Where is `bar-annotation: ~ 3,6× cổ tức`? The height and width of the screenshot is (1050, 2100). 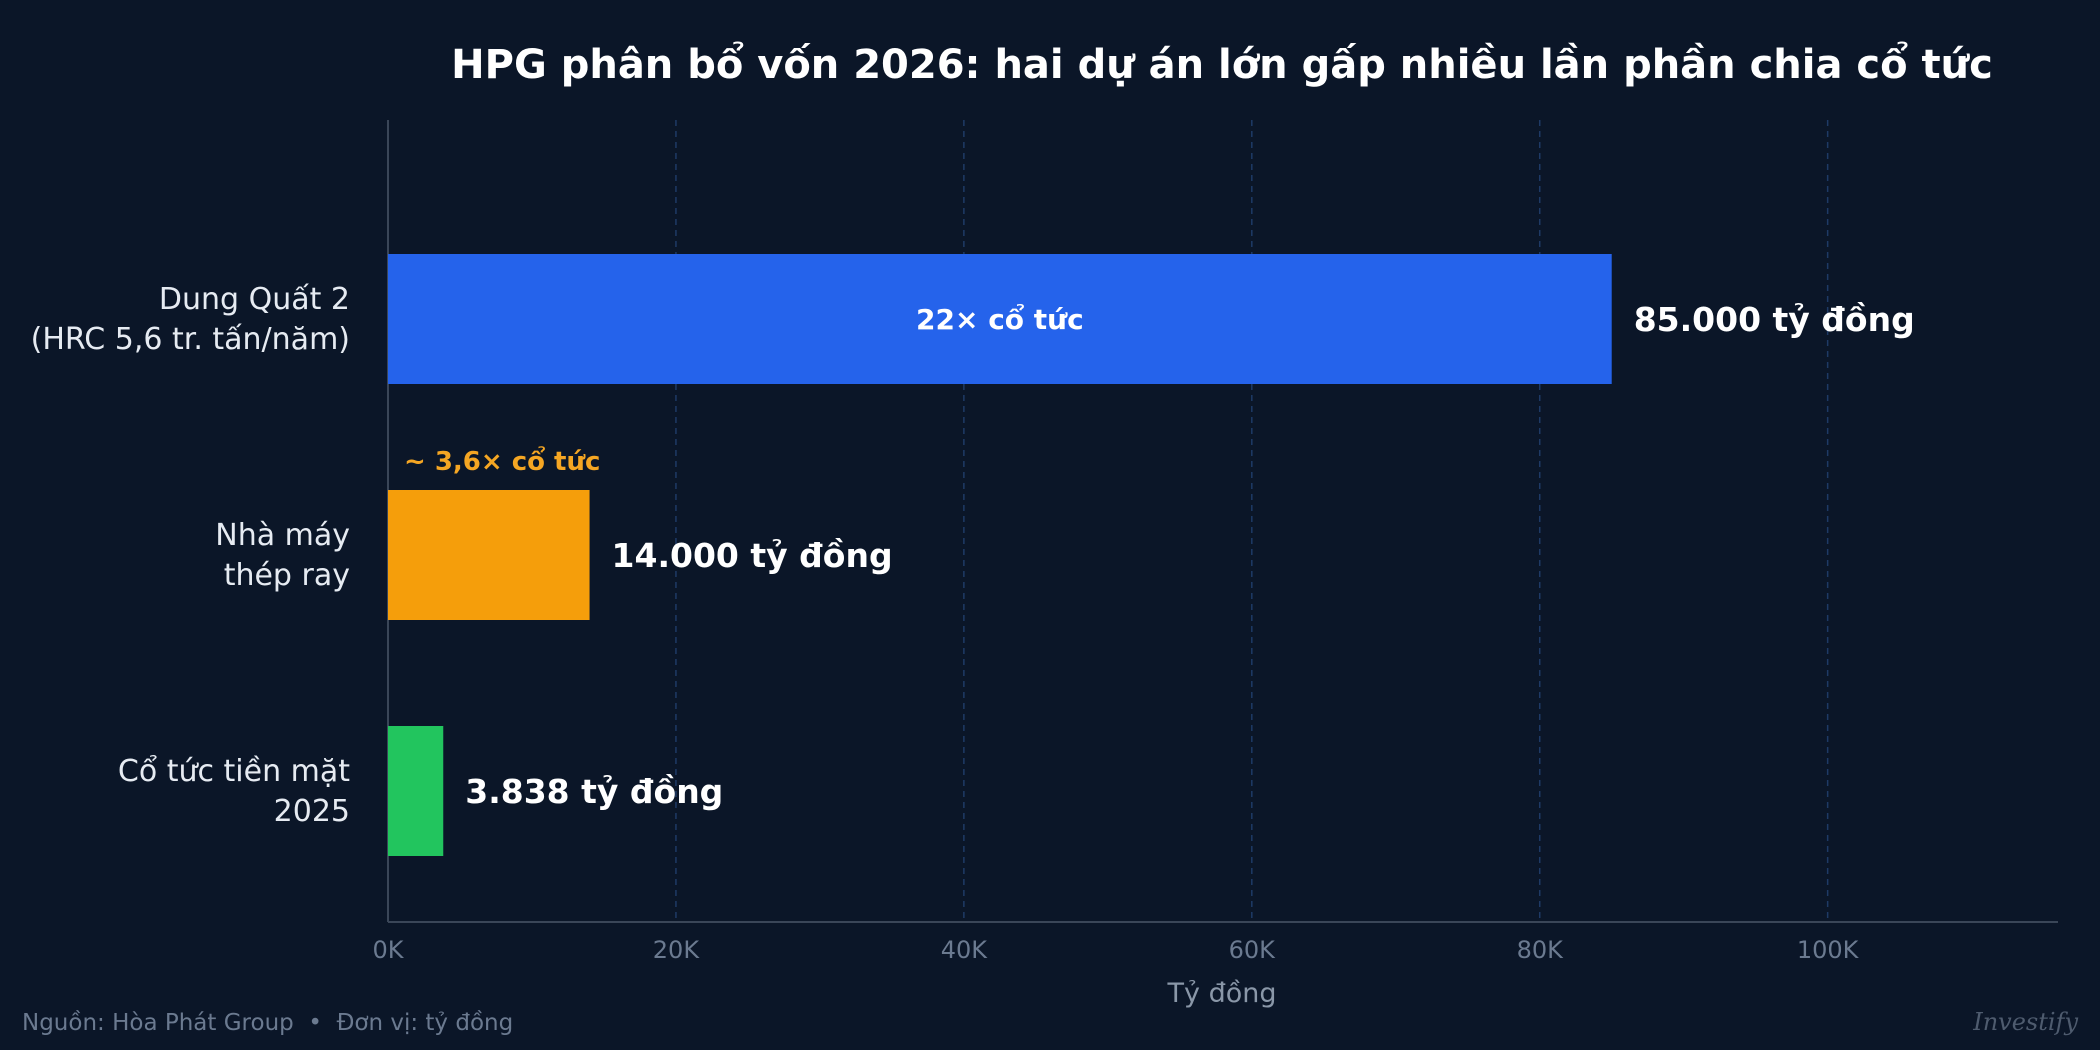 bar-annotation: ~ 3,6× cổ tức is located at coordinates (502, 460).